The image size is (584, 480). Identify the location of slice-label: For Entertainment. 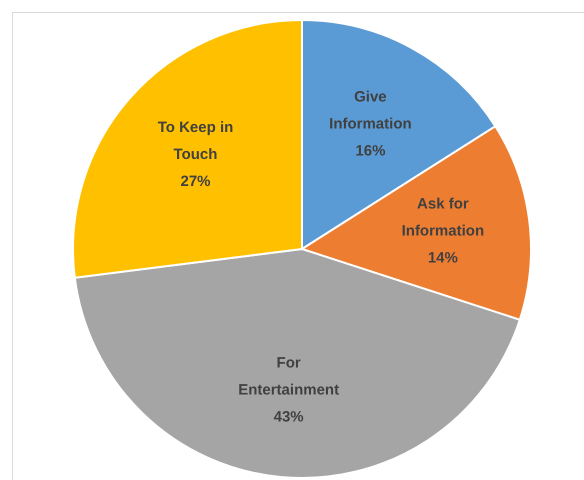
(289, 376).